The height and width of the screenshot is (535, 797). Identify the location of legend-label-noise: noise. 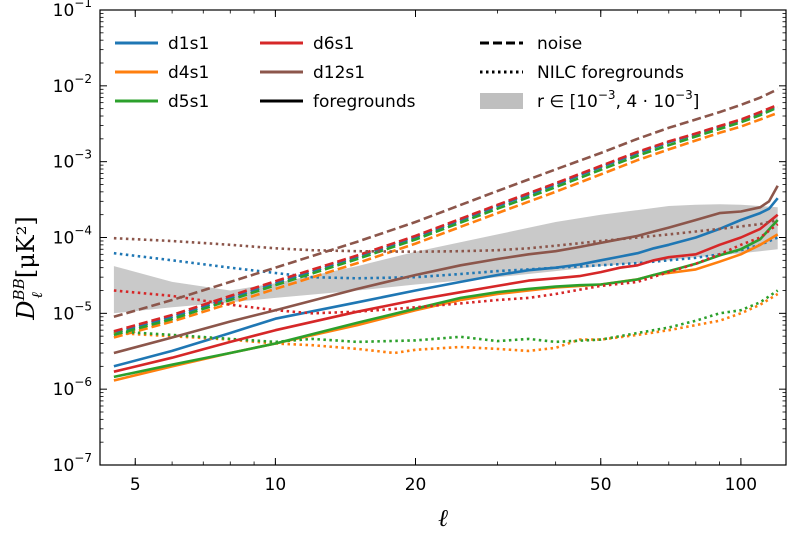
(559, 44).